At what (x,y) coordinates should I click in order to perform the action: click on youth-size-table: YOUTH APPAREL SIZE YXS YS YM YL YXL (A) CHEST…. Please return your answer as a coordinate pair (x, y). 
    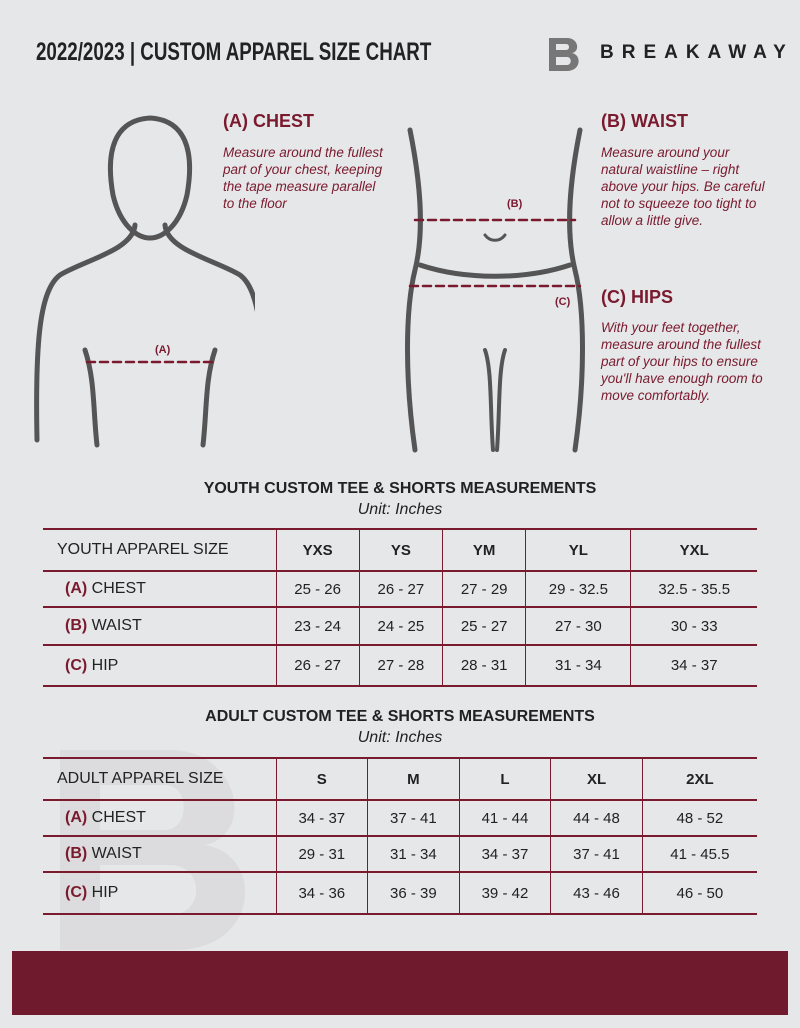
    Looking at the image, I should click on (400, 607).